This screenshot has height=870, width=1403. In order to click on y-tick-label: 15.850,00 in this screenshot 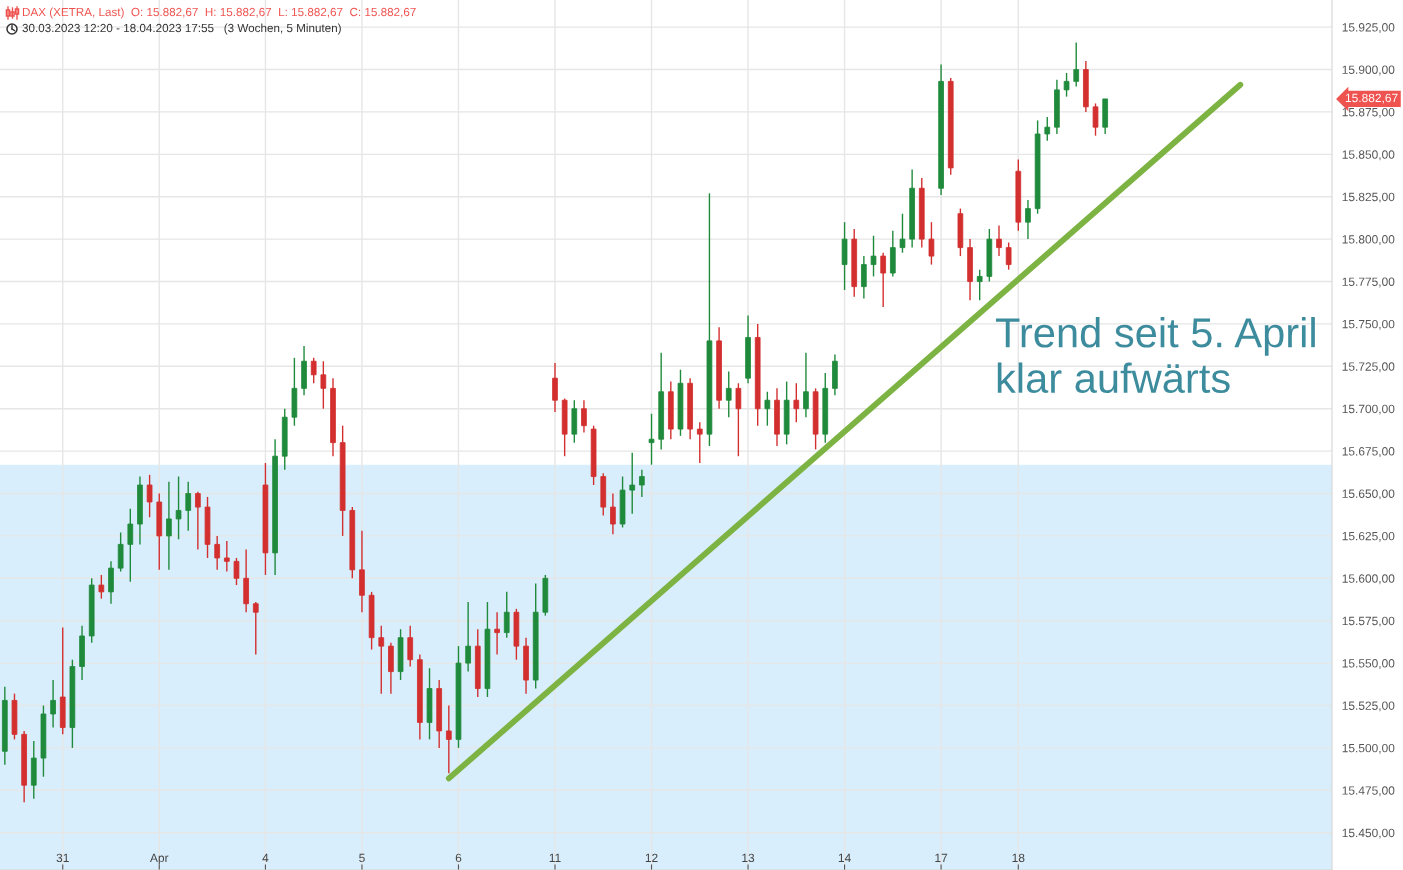, I will do `click(1368, 155)`.